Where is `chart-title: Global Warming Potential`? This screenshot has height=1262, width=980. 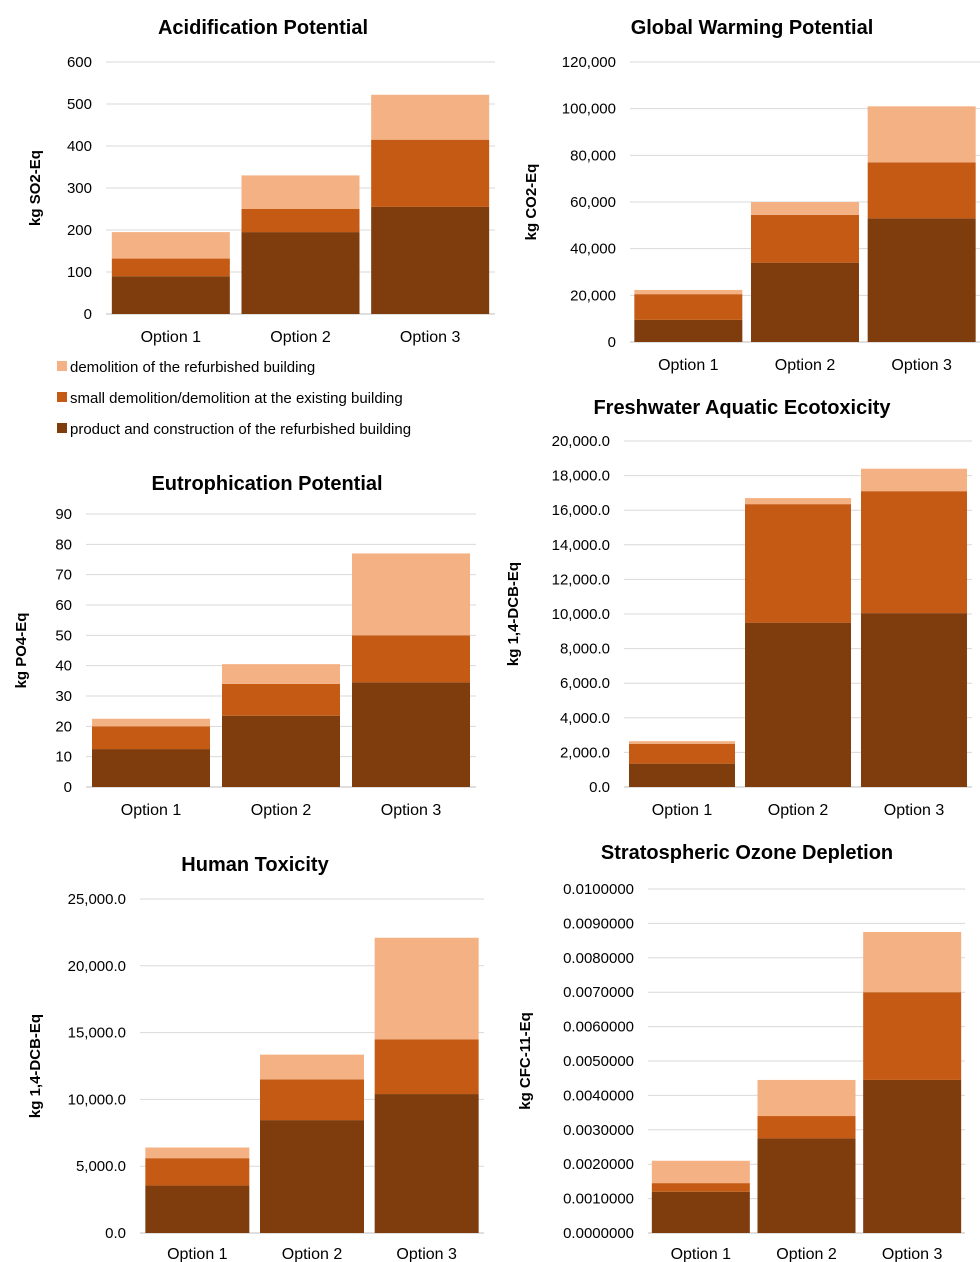
chart-title: Global Warming Potential is located at coordinates (752, 28).